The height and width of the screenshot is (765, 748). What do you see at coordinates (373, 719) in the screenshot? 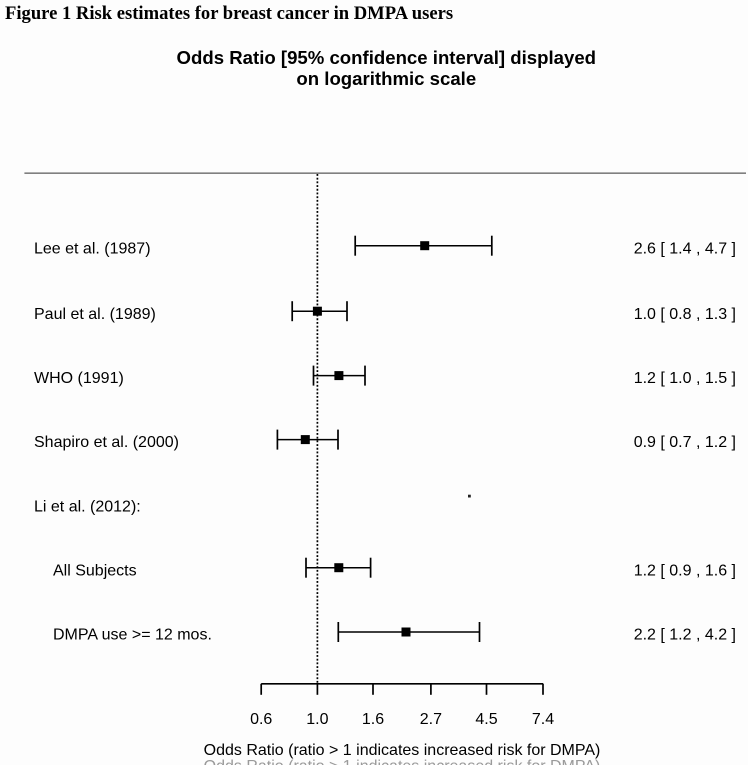
I see `svg-text: 1.6` at bounding box center [373, 719].